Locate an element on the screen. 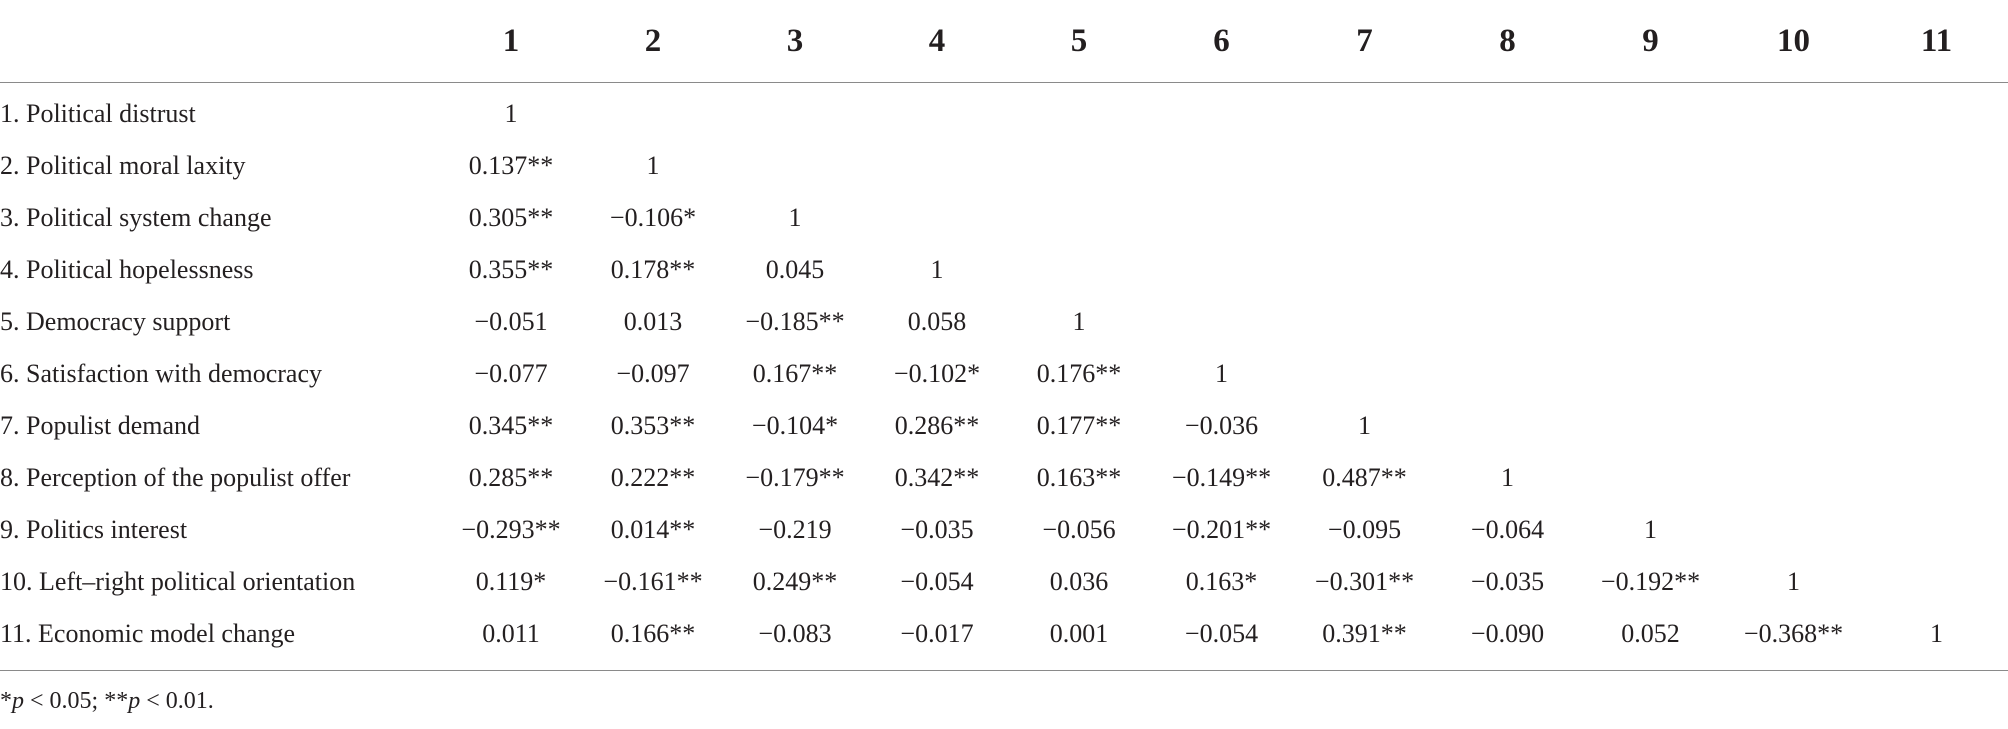 This screenshot has height=729, width=2008. column-header: 11 is located at coordinates (1936, 41).